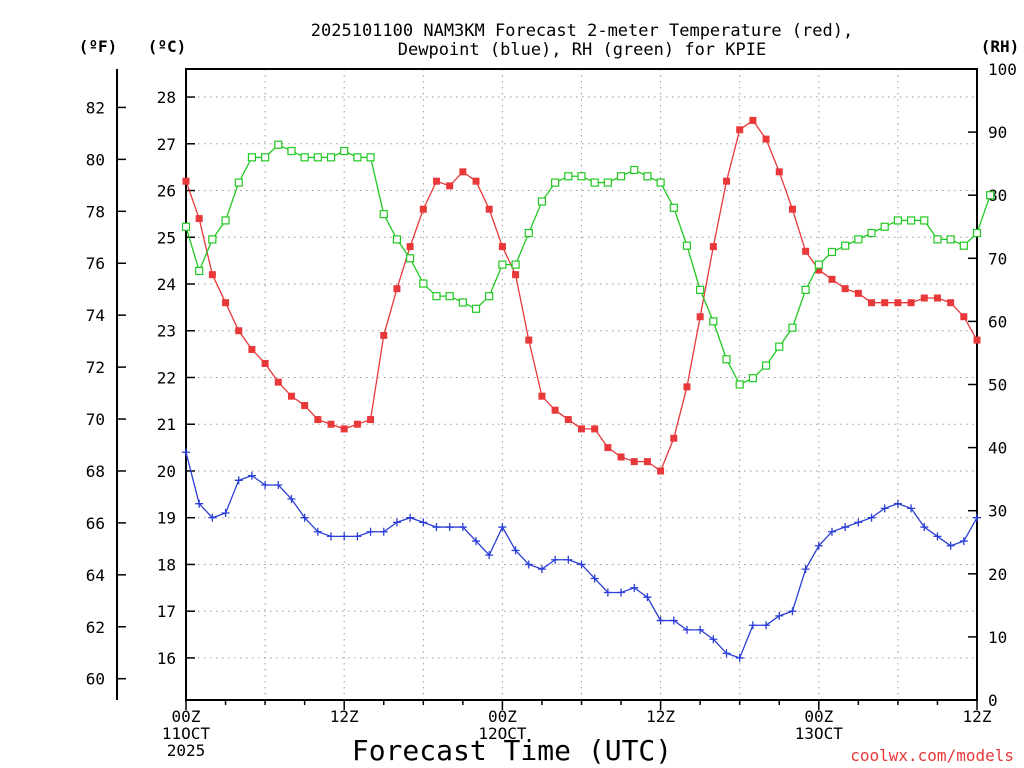  Describe the element at coordinates (166, 97) in the screenshot. I see `celsius-tick-label: 28` at that location.